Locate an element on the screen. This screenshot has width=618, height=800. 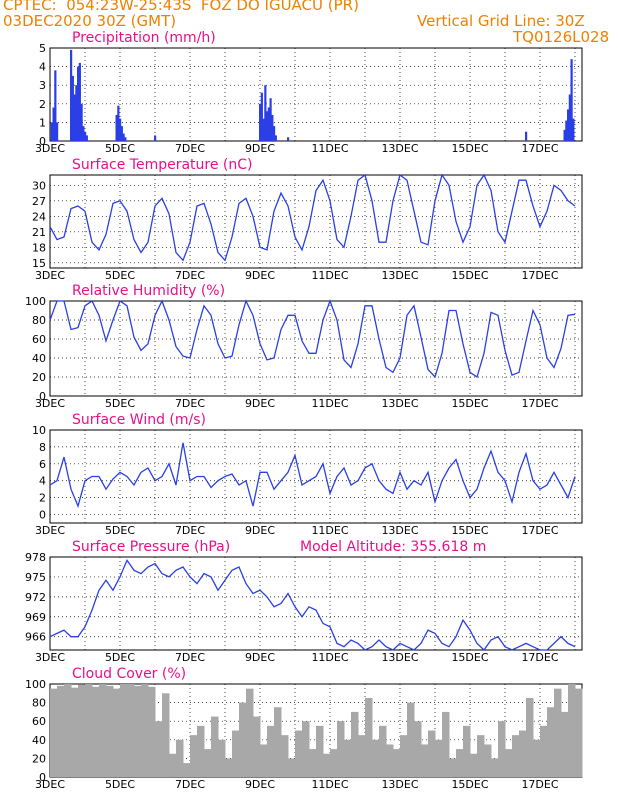
header-line1: CPTEC: 054:23W-25:43S FOZ DO IGUACU (PR) is located at coordinates (181, 7).